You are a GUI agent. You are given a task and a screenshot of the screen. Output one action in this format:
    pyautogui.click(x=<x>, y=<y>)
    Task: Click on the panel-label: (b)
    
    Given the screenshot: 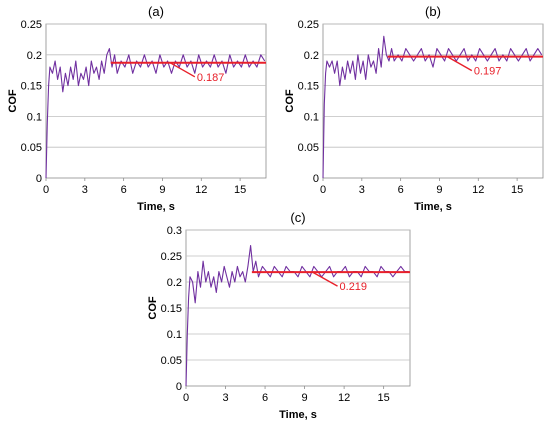 What is the action you would take?
    pyautogui.click(x=433, y=11)
    